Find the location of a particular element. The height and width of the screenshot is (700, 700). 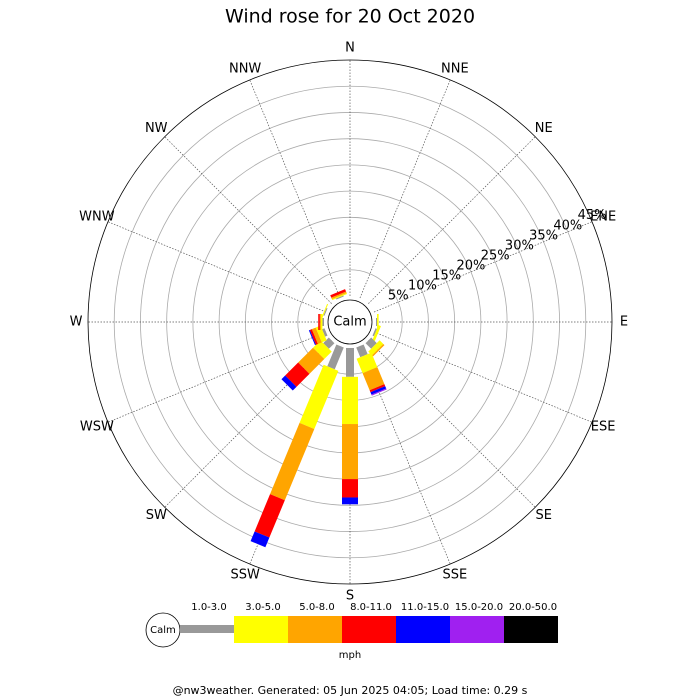

ring-label: 20% is located at coordinates (470, 265).